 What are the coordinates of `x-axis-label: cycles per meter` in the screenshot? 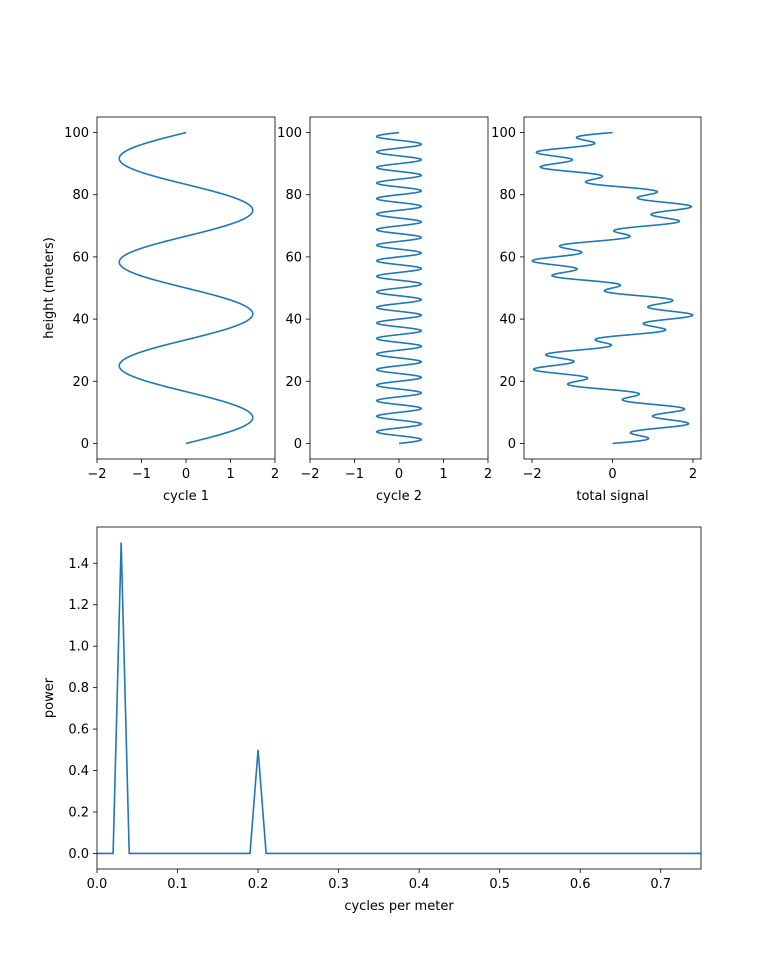 It's located at (399, 906).